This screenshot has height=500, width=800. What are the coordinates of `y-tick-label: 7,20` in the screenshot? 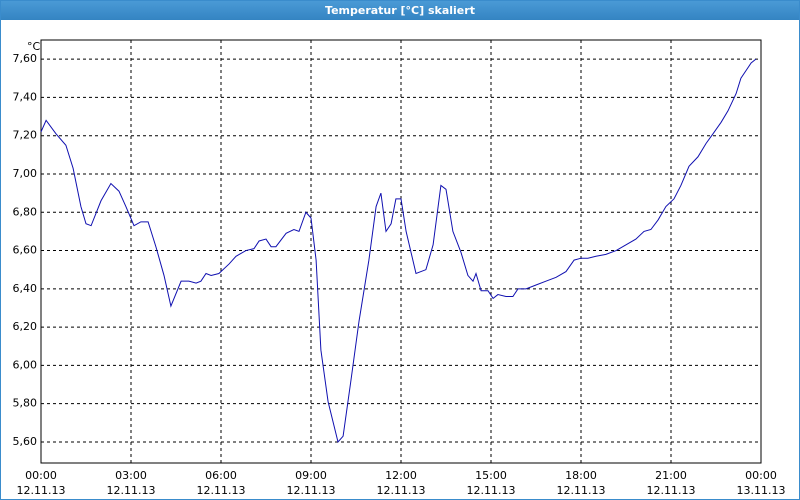 It's located at (25, 135).